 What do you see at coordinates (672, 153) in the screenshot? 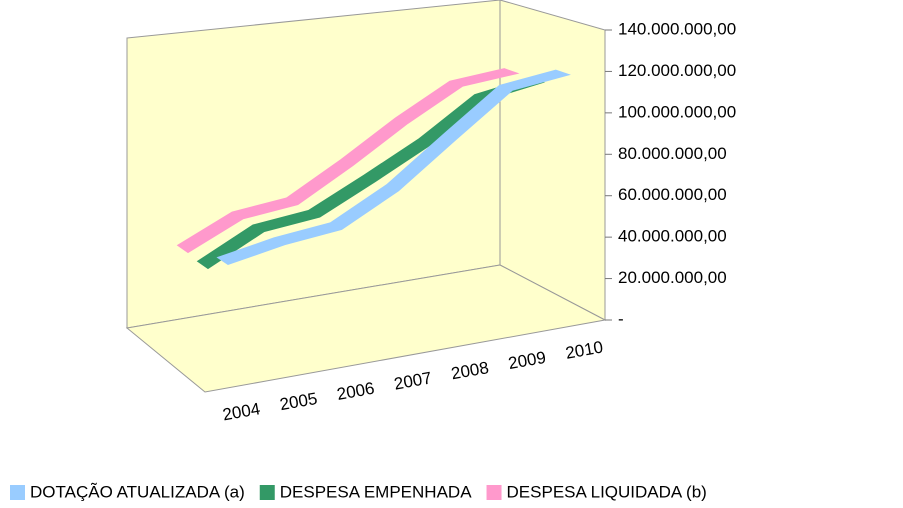
I see `y-tick-label: 80.000.000,00` at bounding box center [672, 153].